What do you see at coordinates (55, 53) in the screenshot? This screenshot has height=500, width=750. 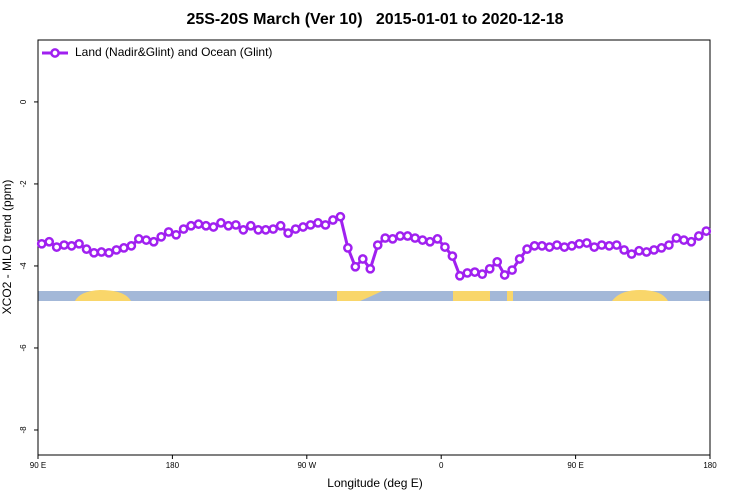 I see `legend-marker` at bounding box center [55, 53].